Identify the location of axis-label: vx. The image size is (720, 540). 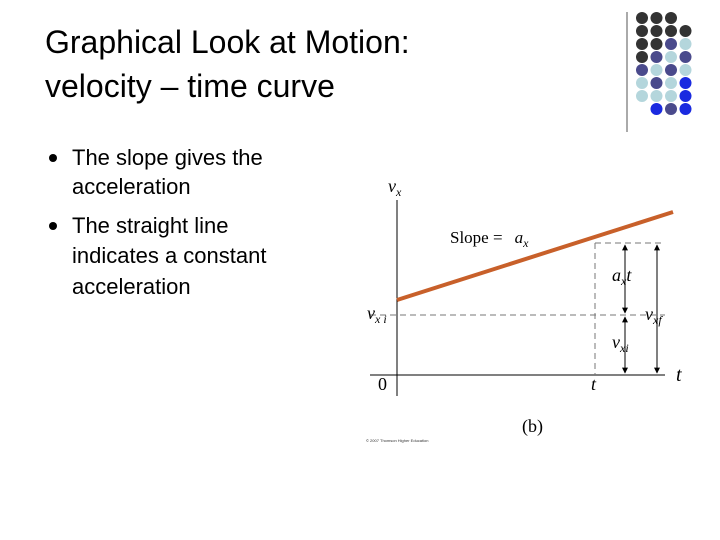
(395, 187).